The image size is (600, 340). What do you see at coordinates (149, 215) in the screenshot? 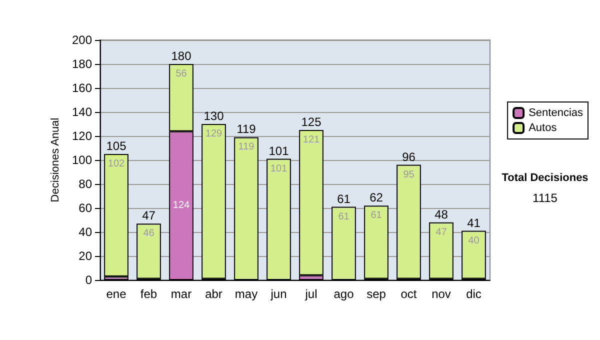
I see `total-label: 47` at bounding box center [149, 215].